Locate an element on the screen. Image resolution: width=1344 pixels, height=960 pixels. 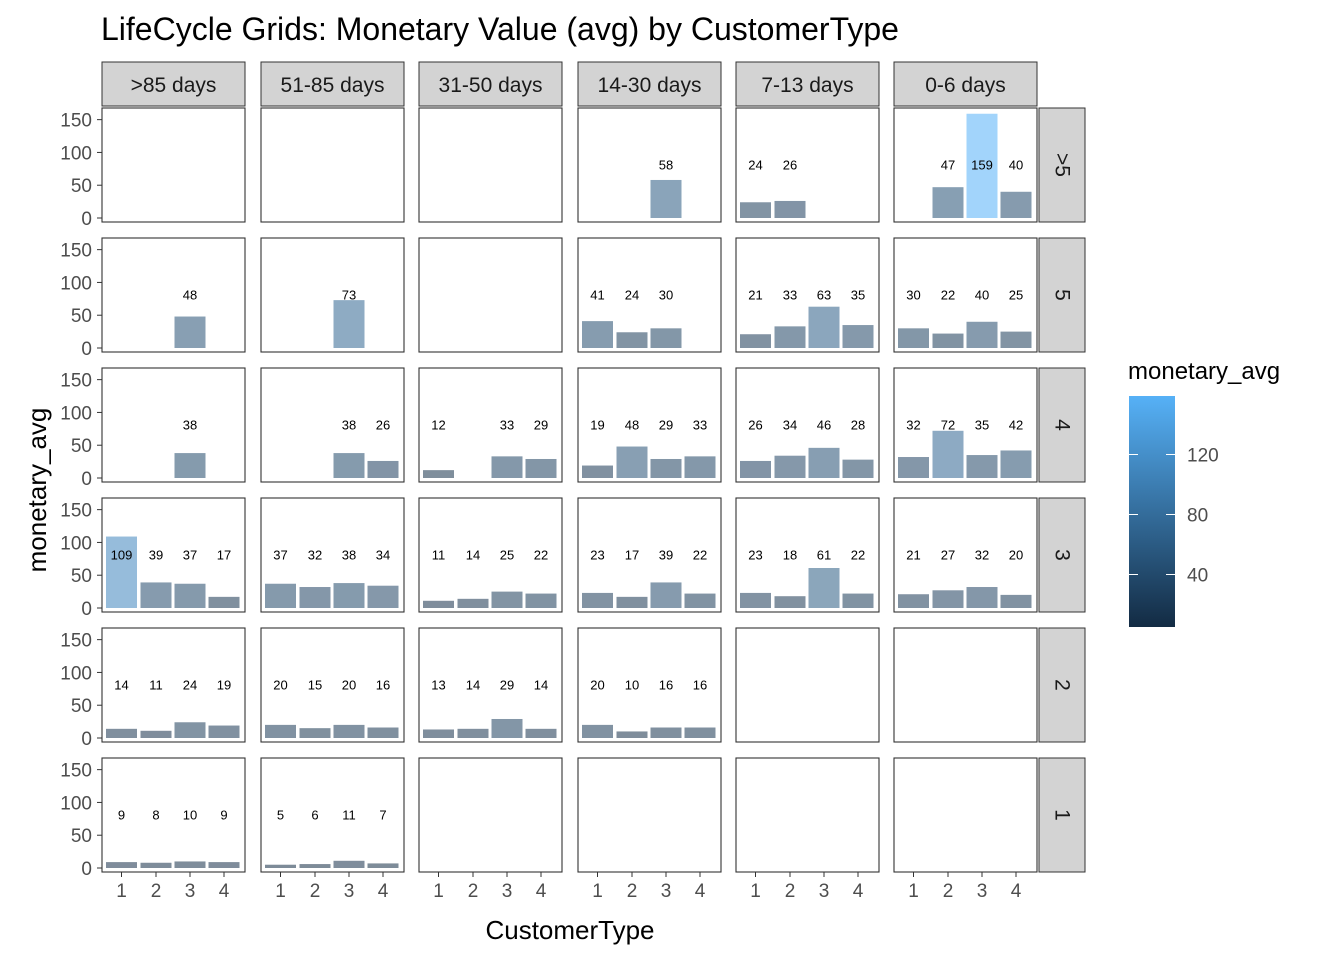
bar-value-label: 40 is located at coordinates (1016, 165).